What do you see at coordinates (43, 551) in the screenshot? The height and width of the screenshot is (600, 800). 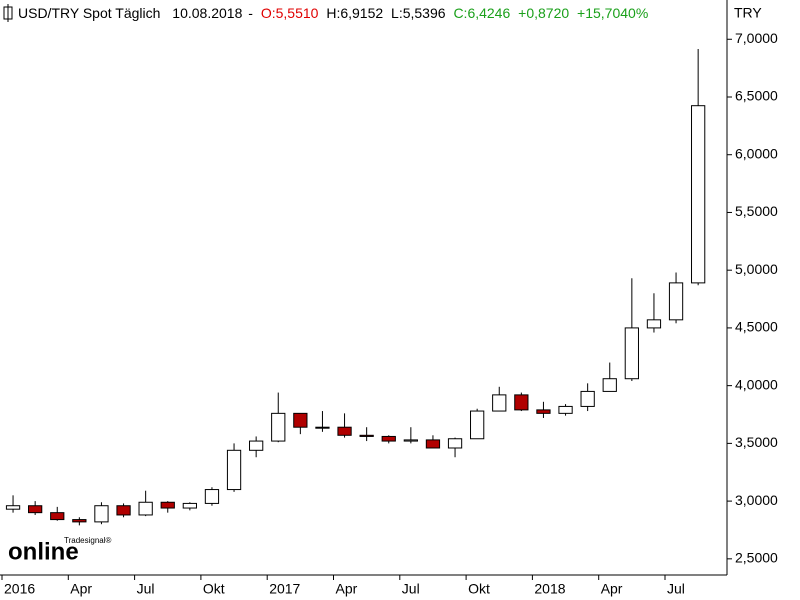 I see `watermark: online` at bounding box center [43, 551].